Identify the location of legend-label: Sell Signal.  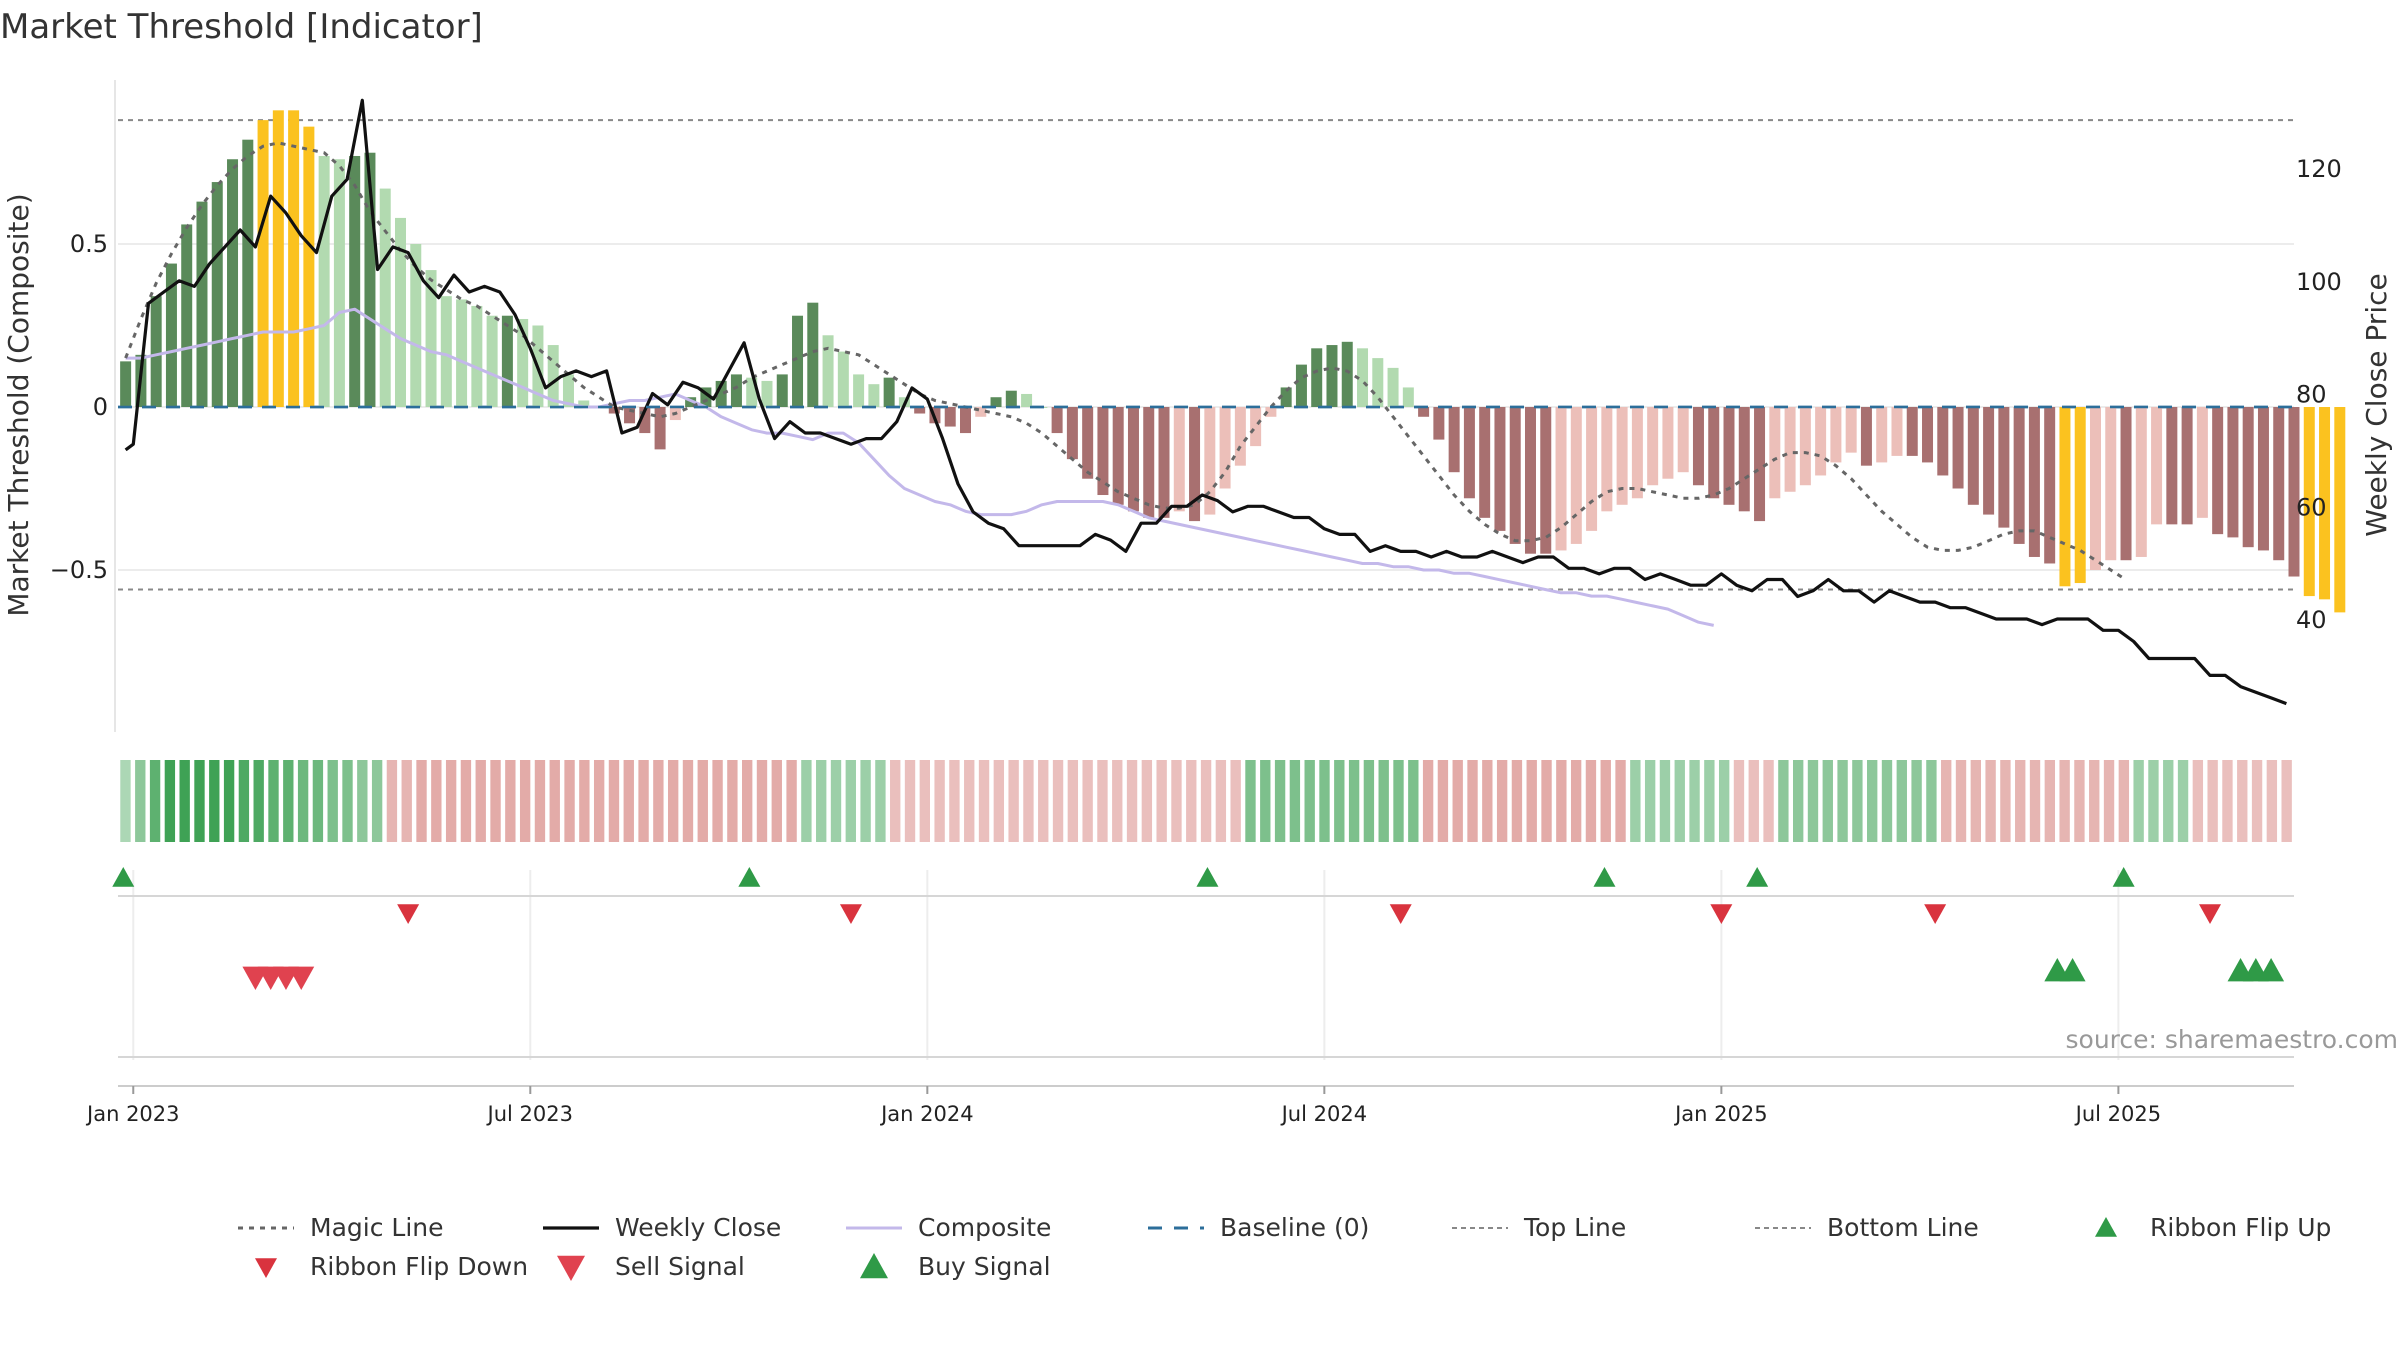
(680, 1266).